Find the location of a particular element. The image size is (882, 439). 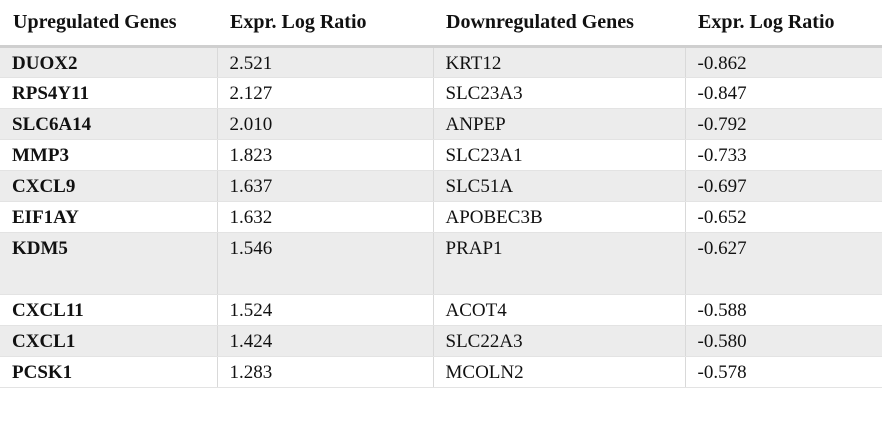

down-gene-cell: ACOT4 is located at coordinates (558, 310).